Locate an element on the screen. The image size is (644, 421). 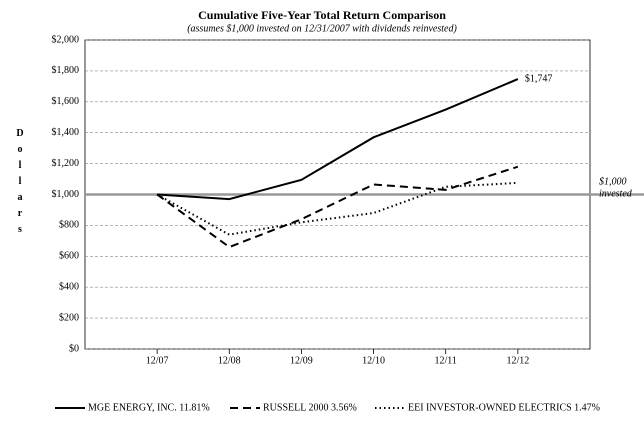
y-tick-label: $1,600 is located at coordinates (66, 101).